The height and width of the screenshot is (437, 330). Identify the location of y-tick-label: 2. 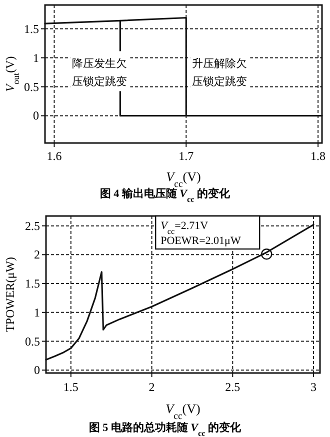
(37, 255).